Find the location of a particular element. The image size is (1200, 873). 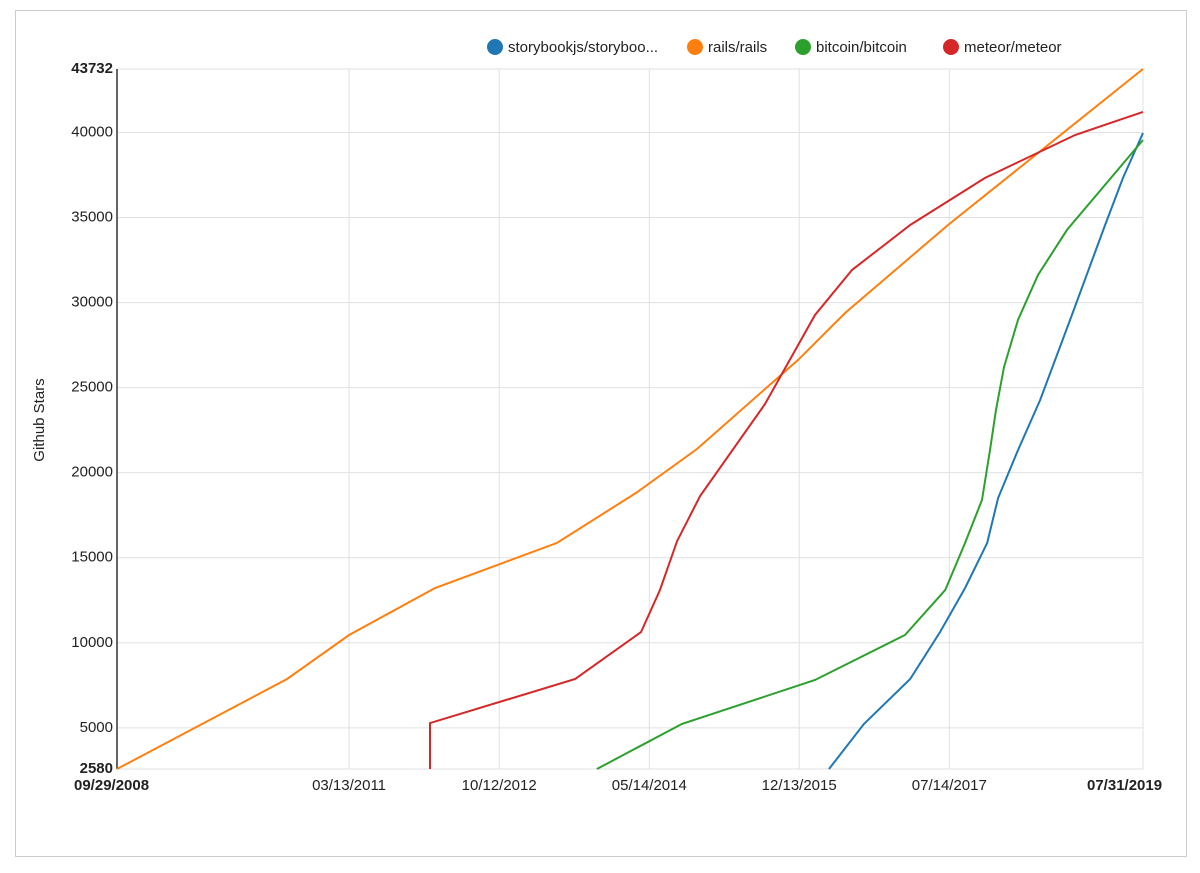

legend-label: rails/rails is located at coordinates (737, 47).